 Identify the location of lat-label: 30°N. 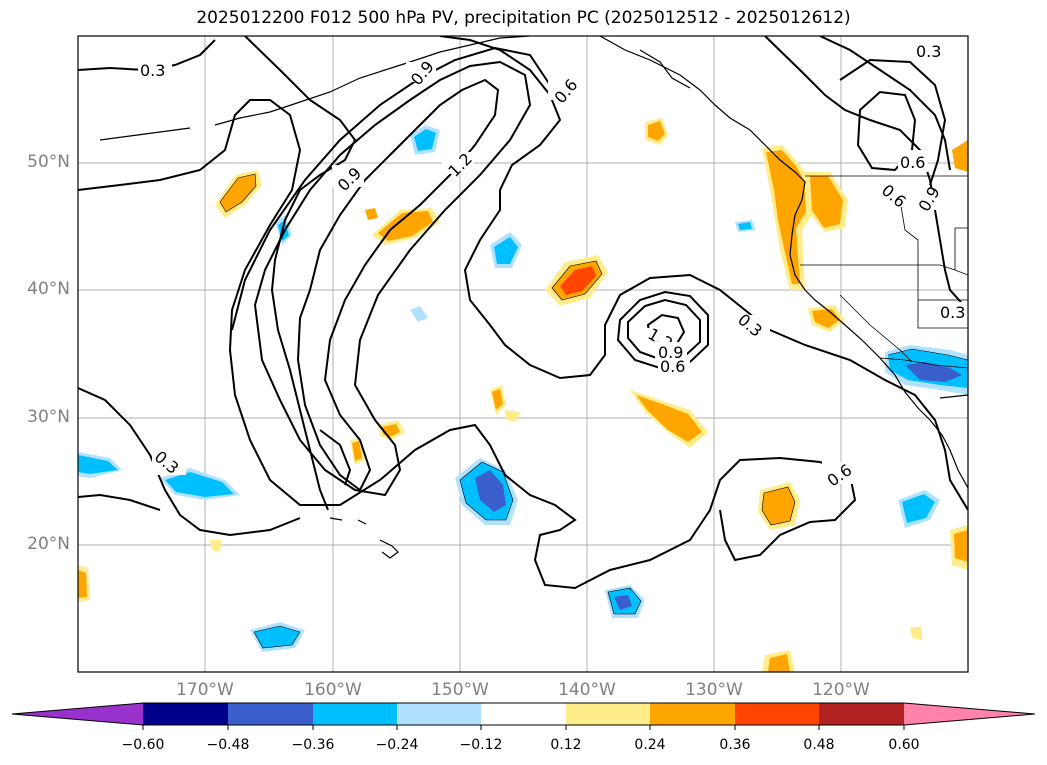
(48, 417).